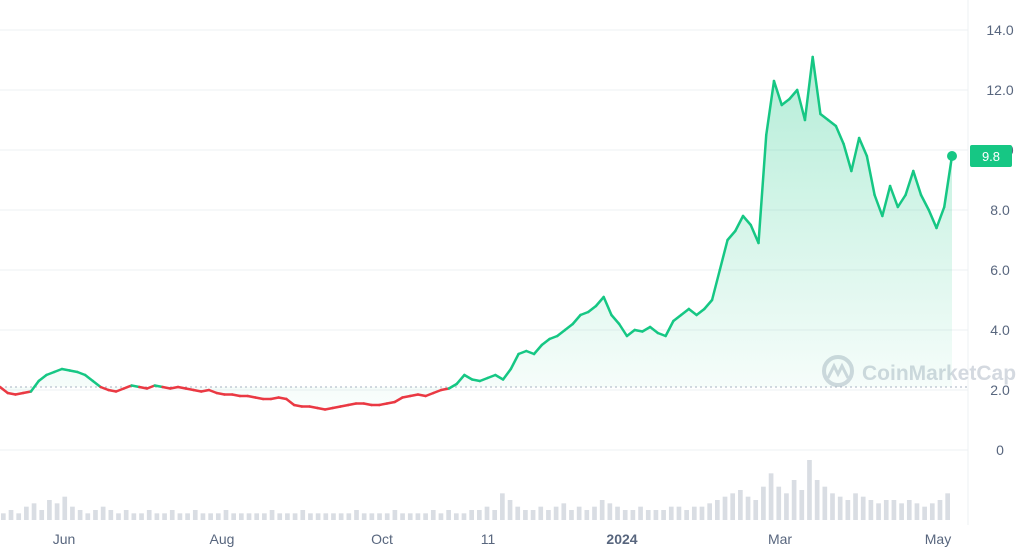 The width and height of the screenshot is (1024, 555). What do you see at coordinates (621, 539) in the screenshot?
I see `x-tick-label: 2024` at bounding box center [621, 539].